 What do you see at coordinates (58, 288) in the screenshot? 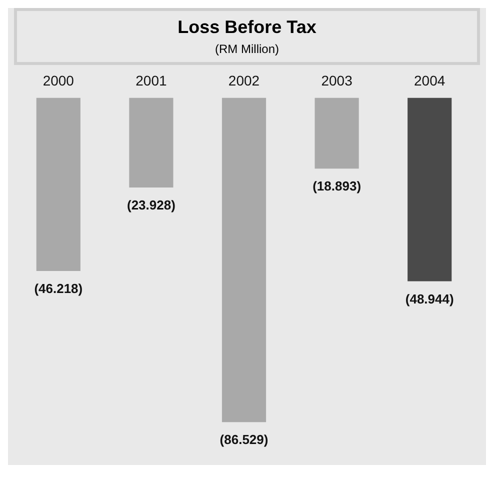
I see `data-label: (46.218)` at bounding box center [58, 288].